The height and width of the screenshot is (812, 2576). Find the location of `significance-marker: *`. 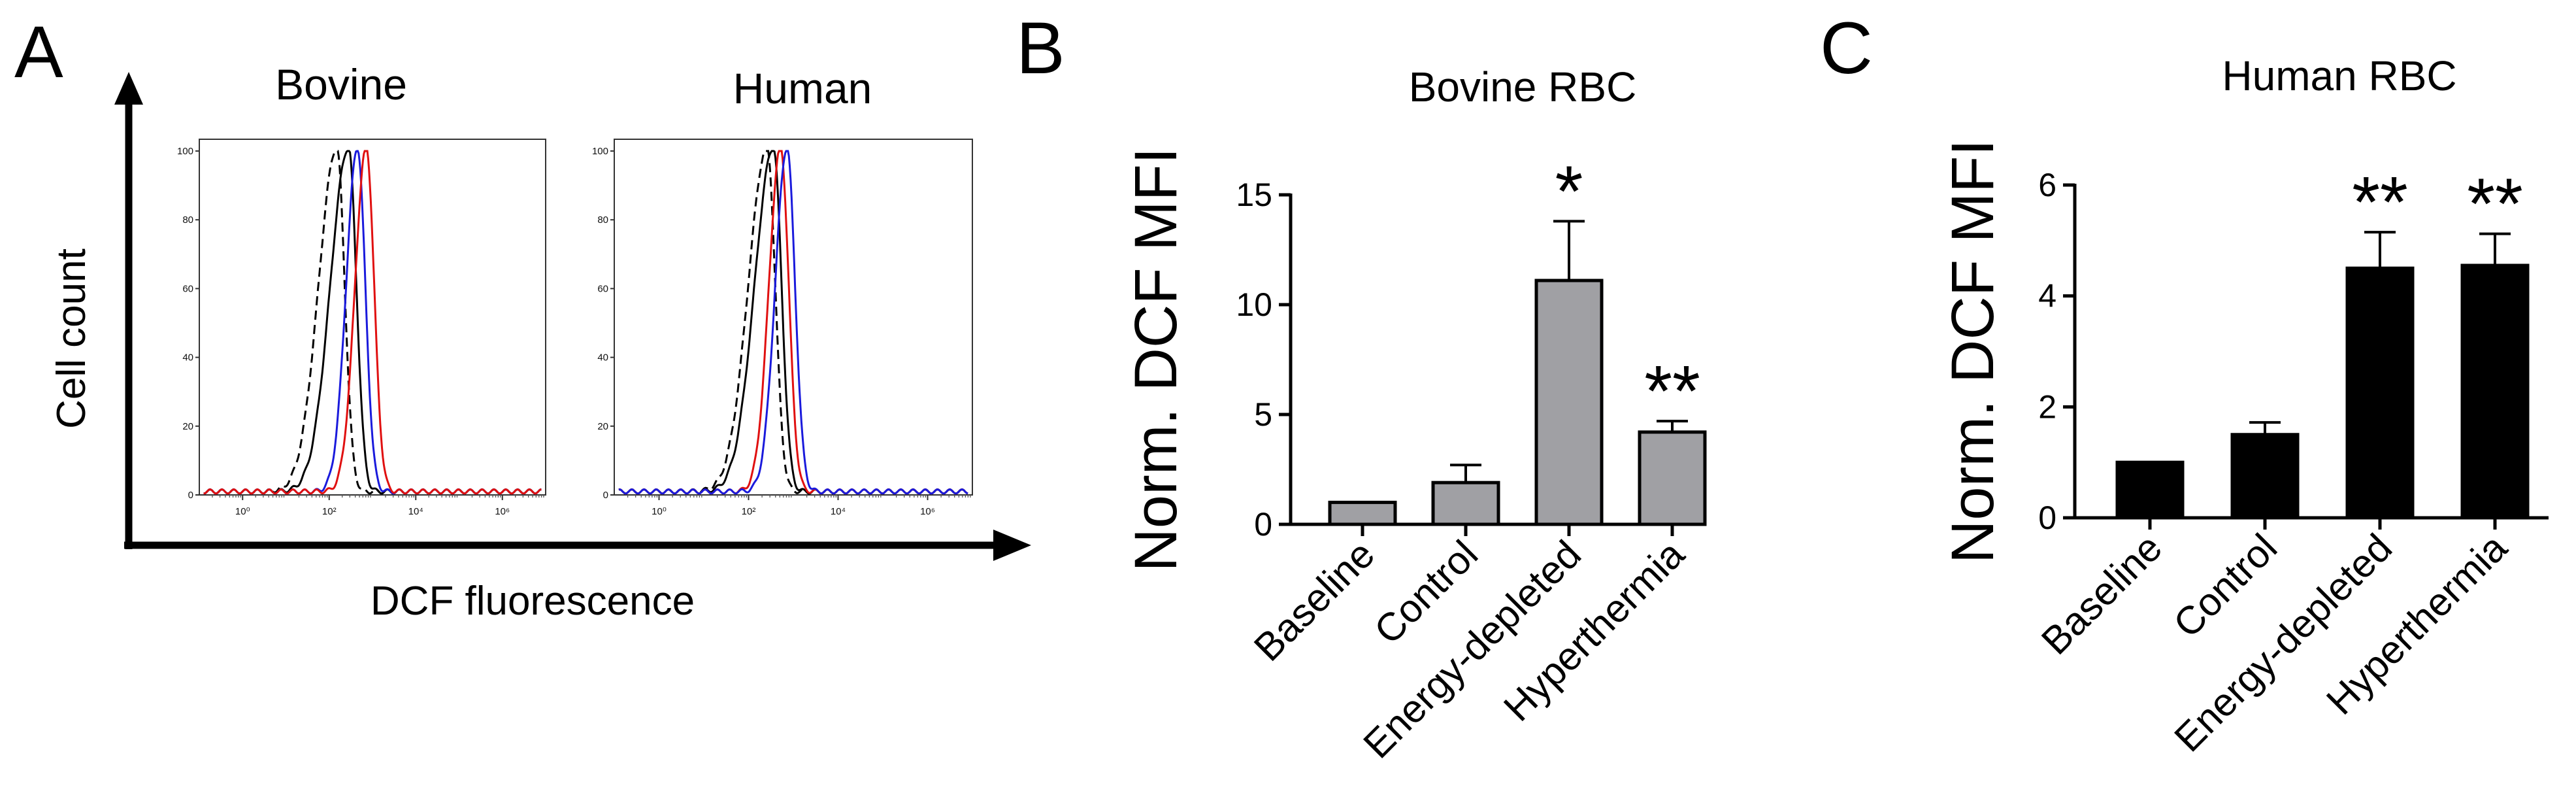

significance-marker: * is located at coordinates (1569, 191).